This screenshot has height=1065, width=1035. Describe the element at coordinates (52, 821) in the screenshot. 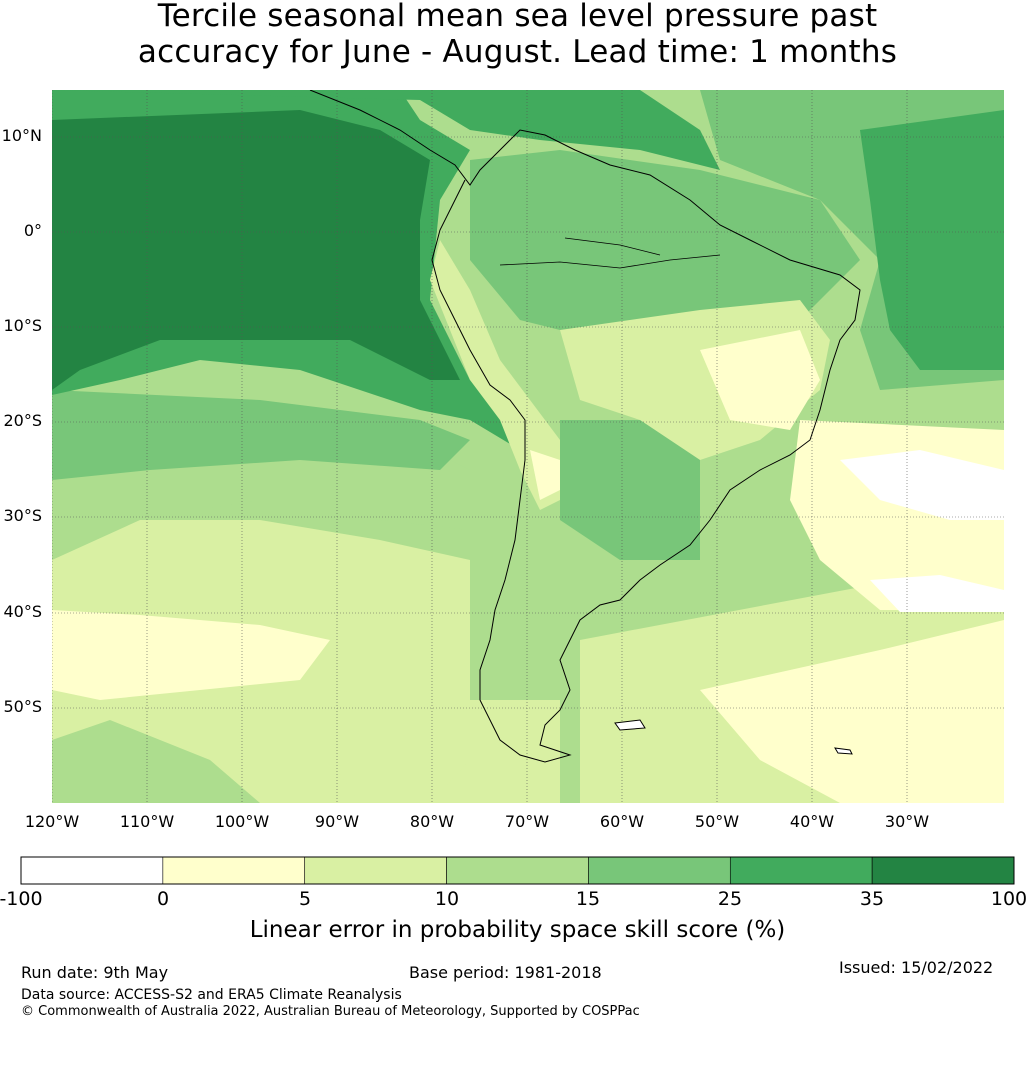

I see `lon-label: 120°W` at that location.